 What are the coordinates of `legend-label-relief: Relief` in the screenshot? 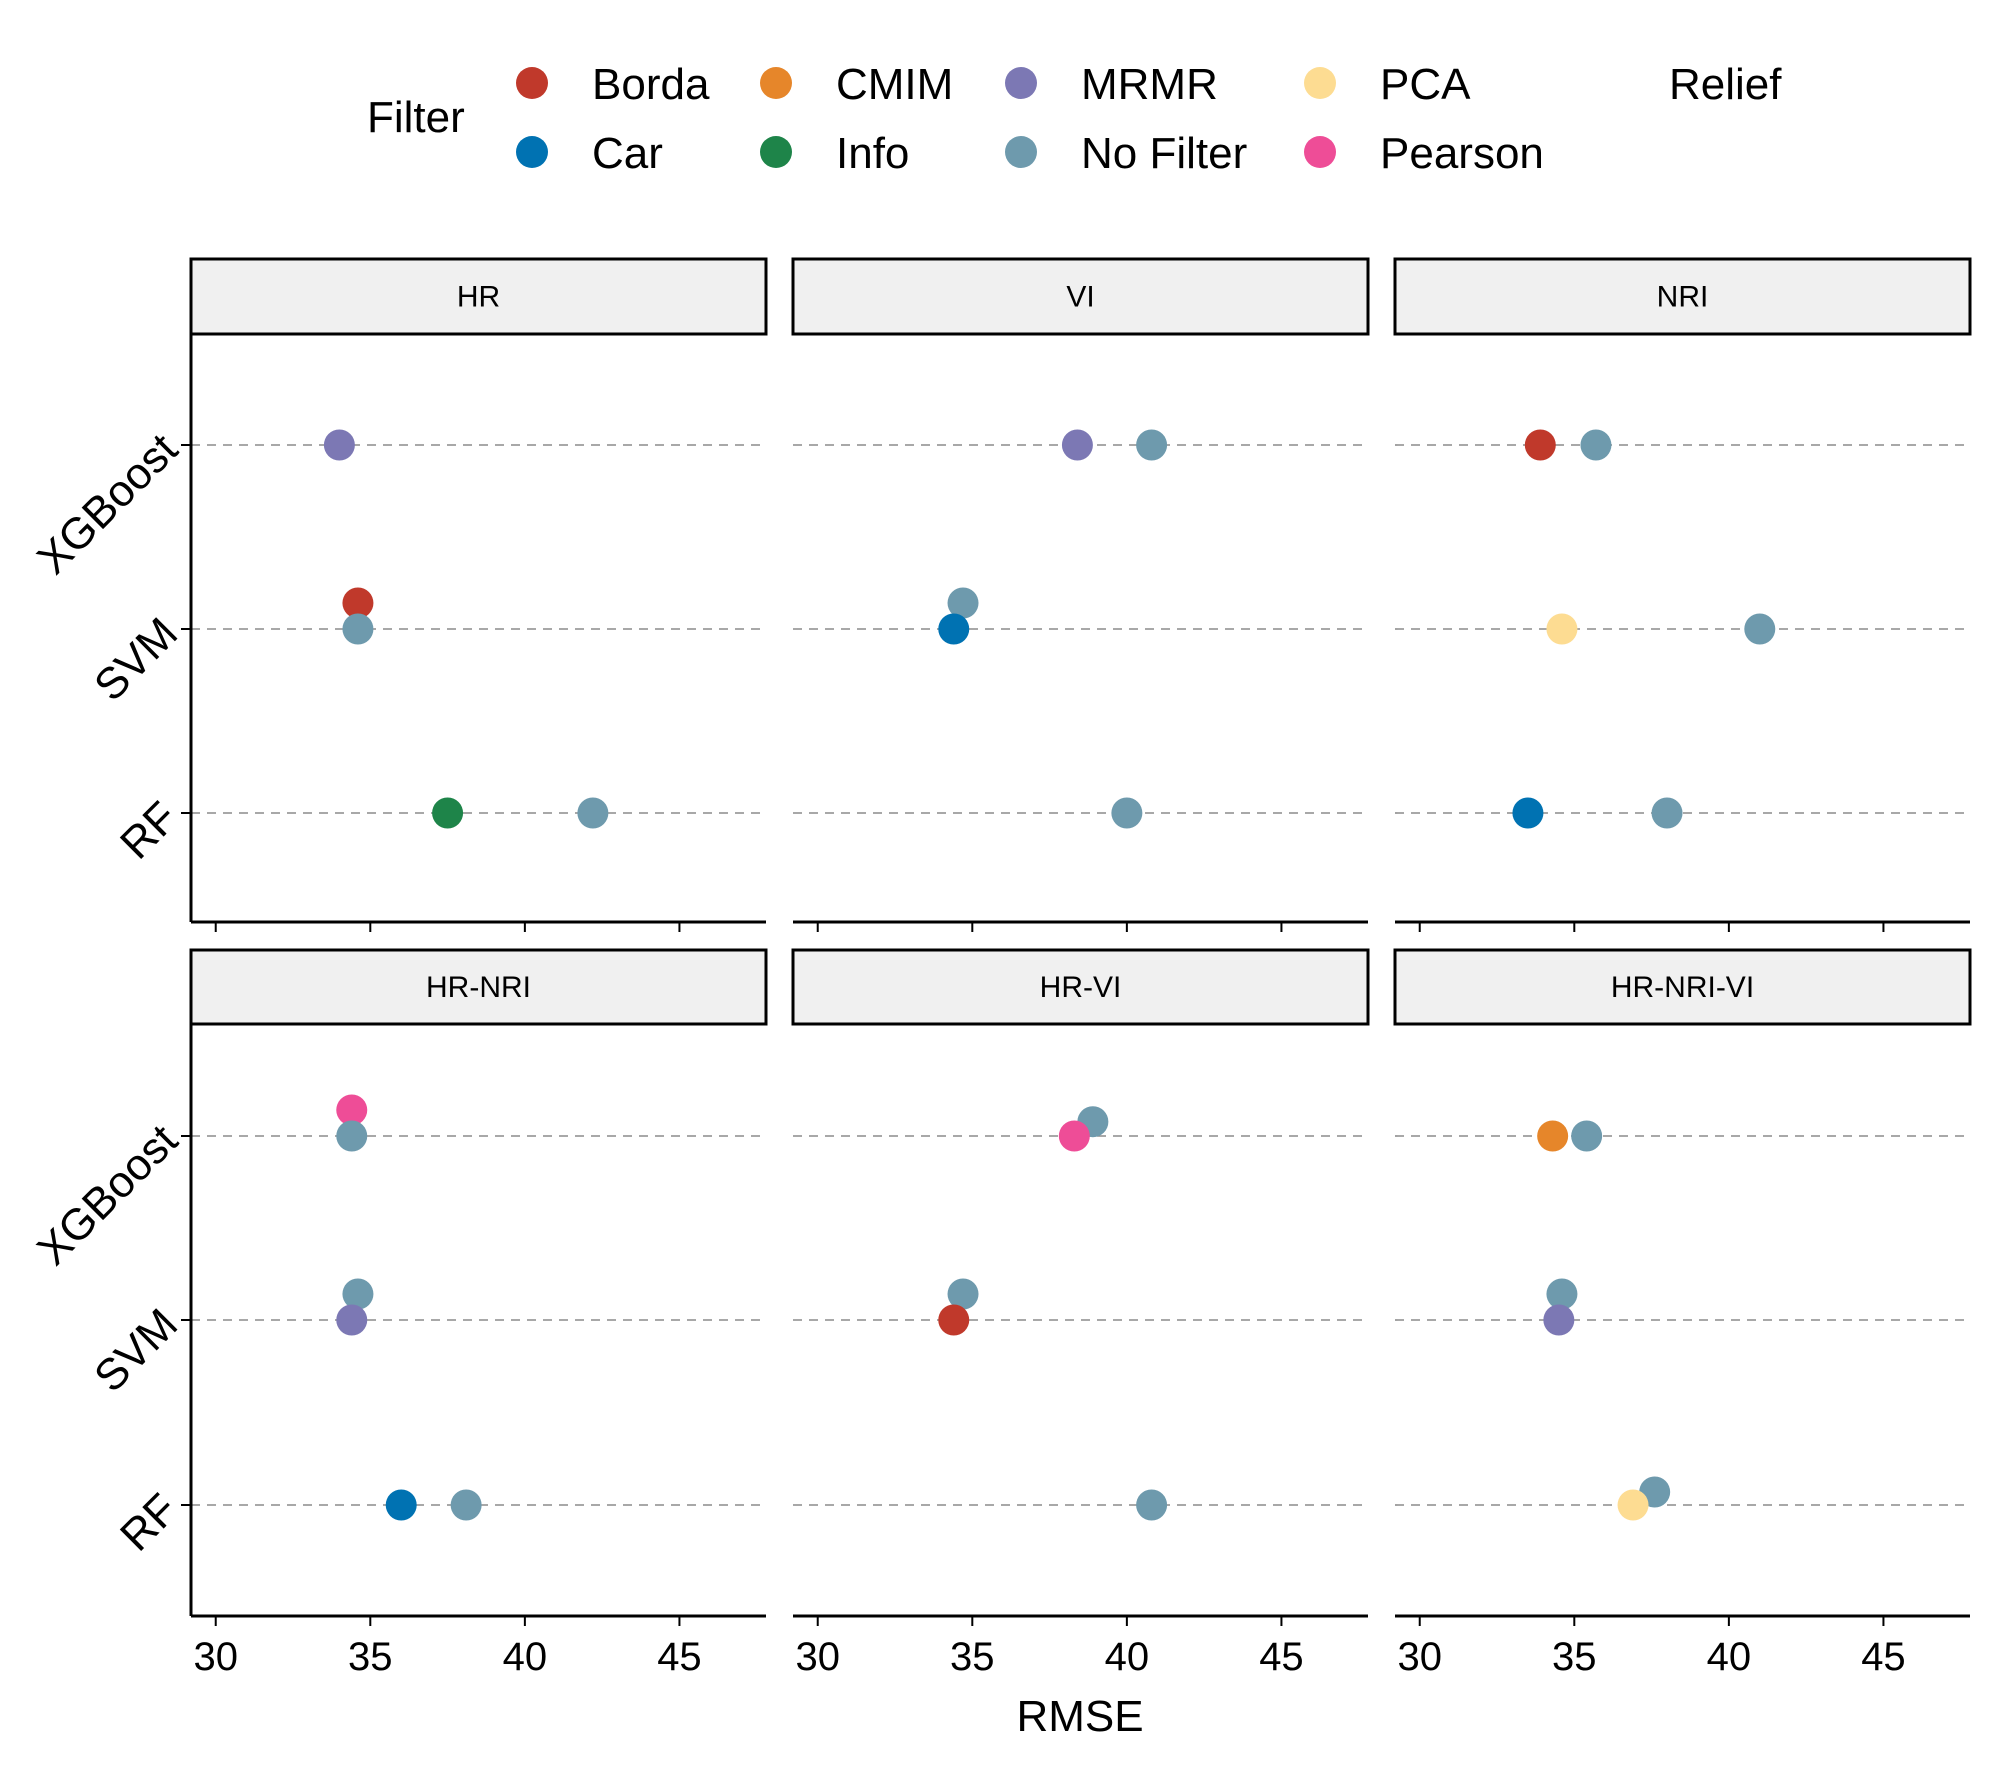 It's located at (1725, 84).